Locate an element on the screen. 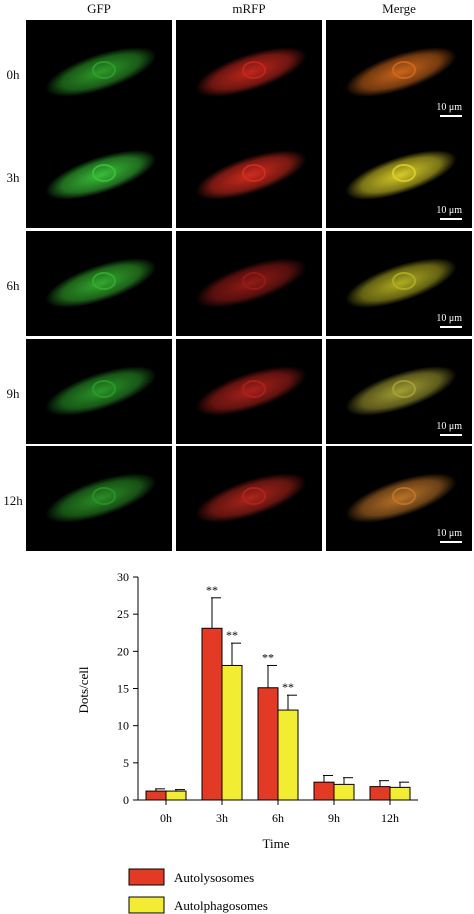 The width and height of the screenshot is (474, 914). x-tick-label: 9h is located at coordinates (334, 818).